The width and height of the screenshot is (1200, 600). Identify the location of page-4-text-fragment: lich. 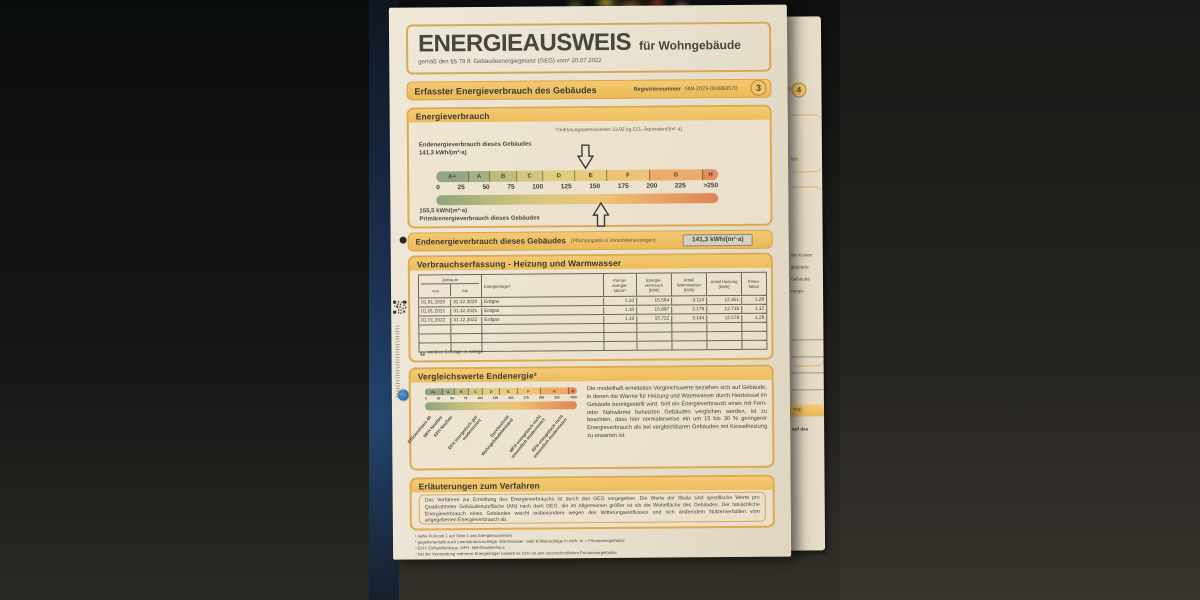
(794, 159).